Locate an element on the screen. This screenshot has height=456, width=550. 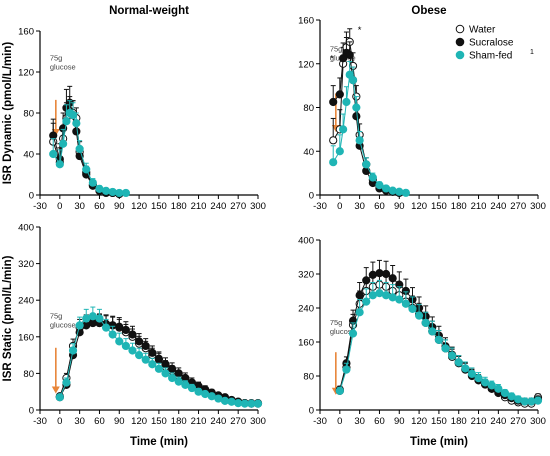
y-tick-label: 40 is located at coordinates (308, 152).